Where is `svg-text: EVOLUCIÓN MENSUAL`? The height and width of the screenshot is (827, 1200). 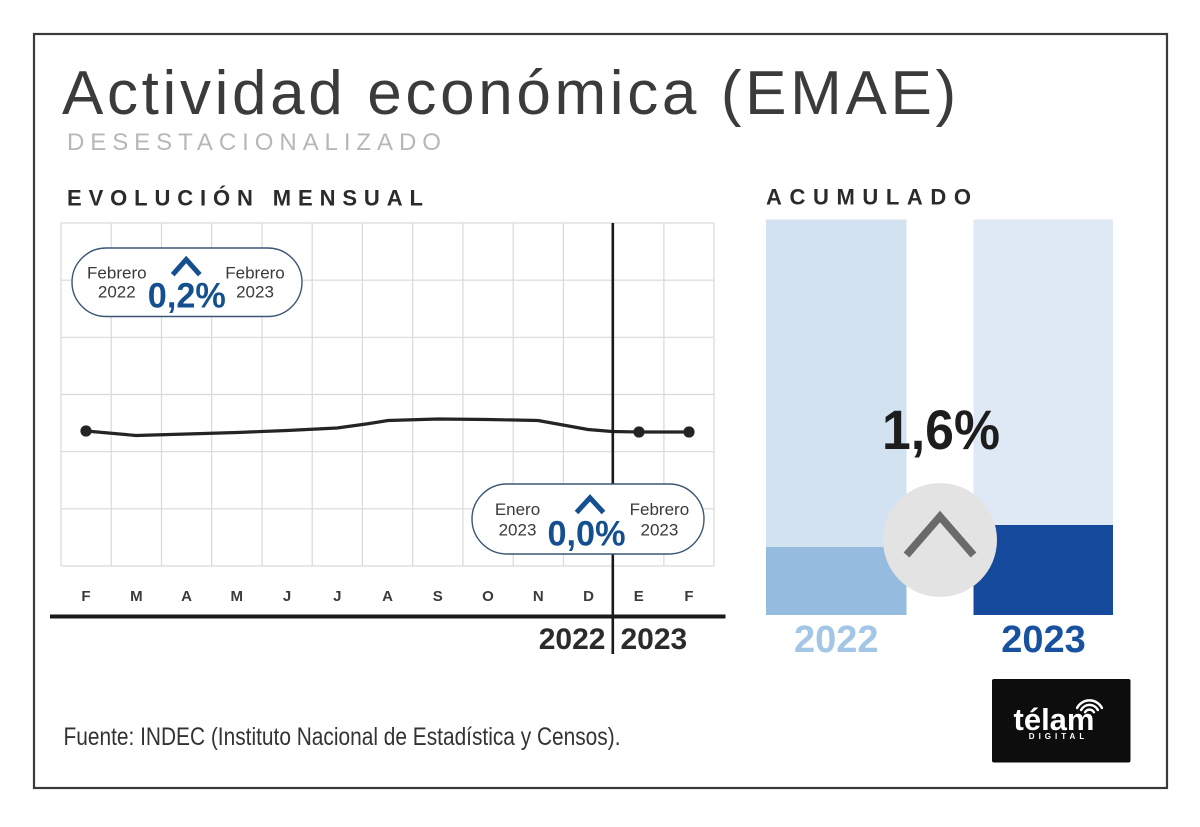
svg-text: EVOLUCIÓN MENSUAL is located at coordinates (248, 198).